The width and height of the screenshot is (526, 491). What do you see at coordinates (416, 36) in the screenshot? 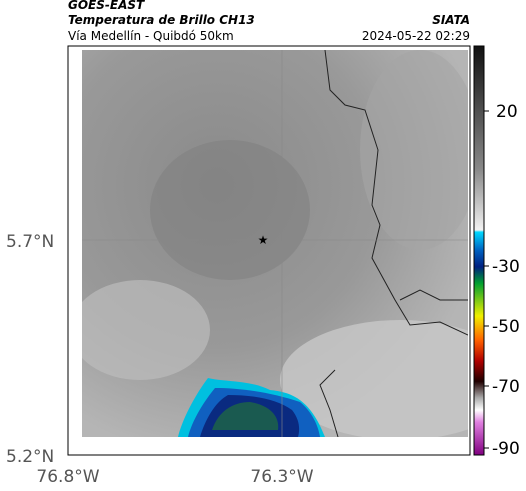
I see `timestamp: 2024-05-22 02:29` at bounding box center [416, 36].